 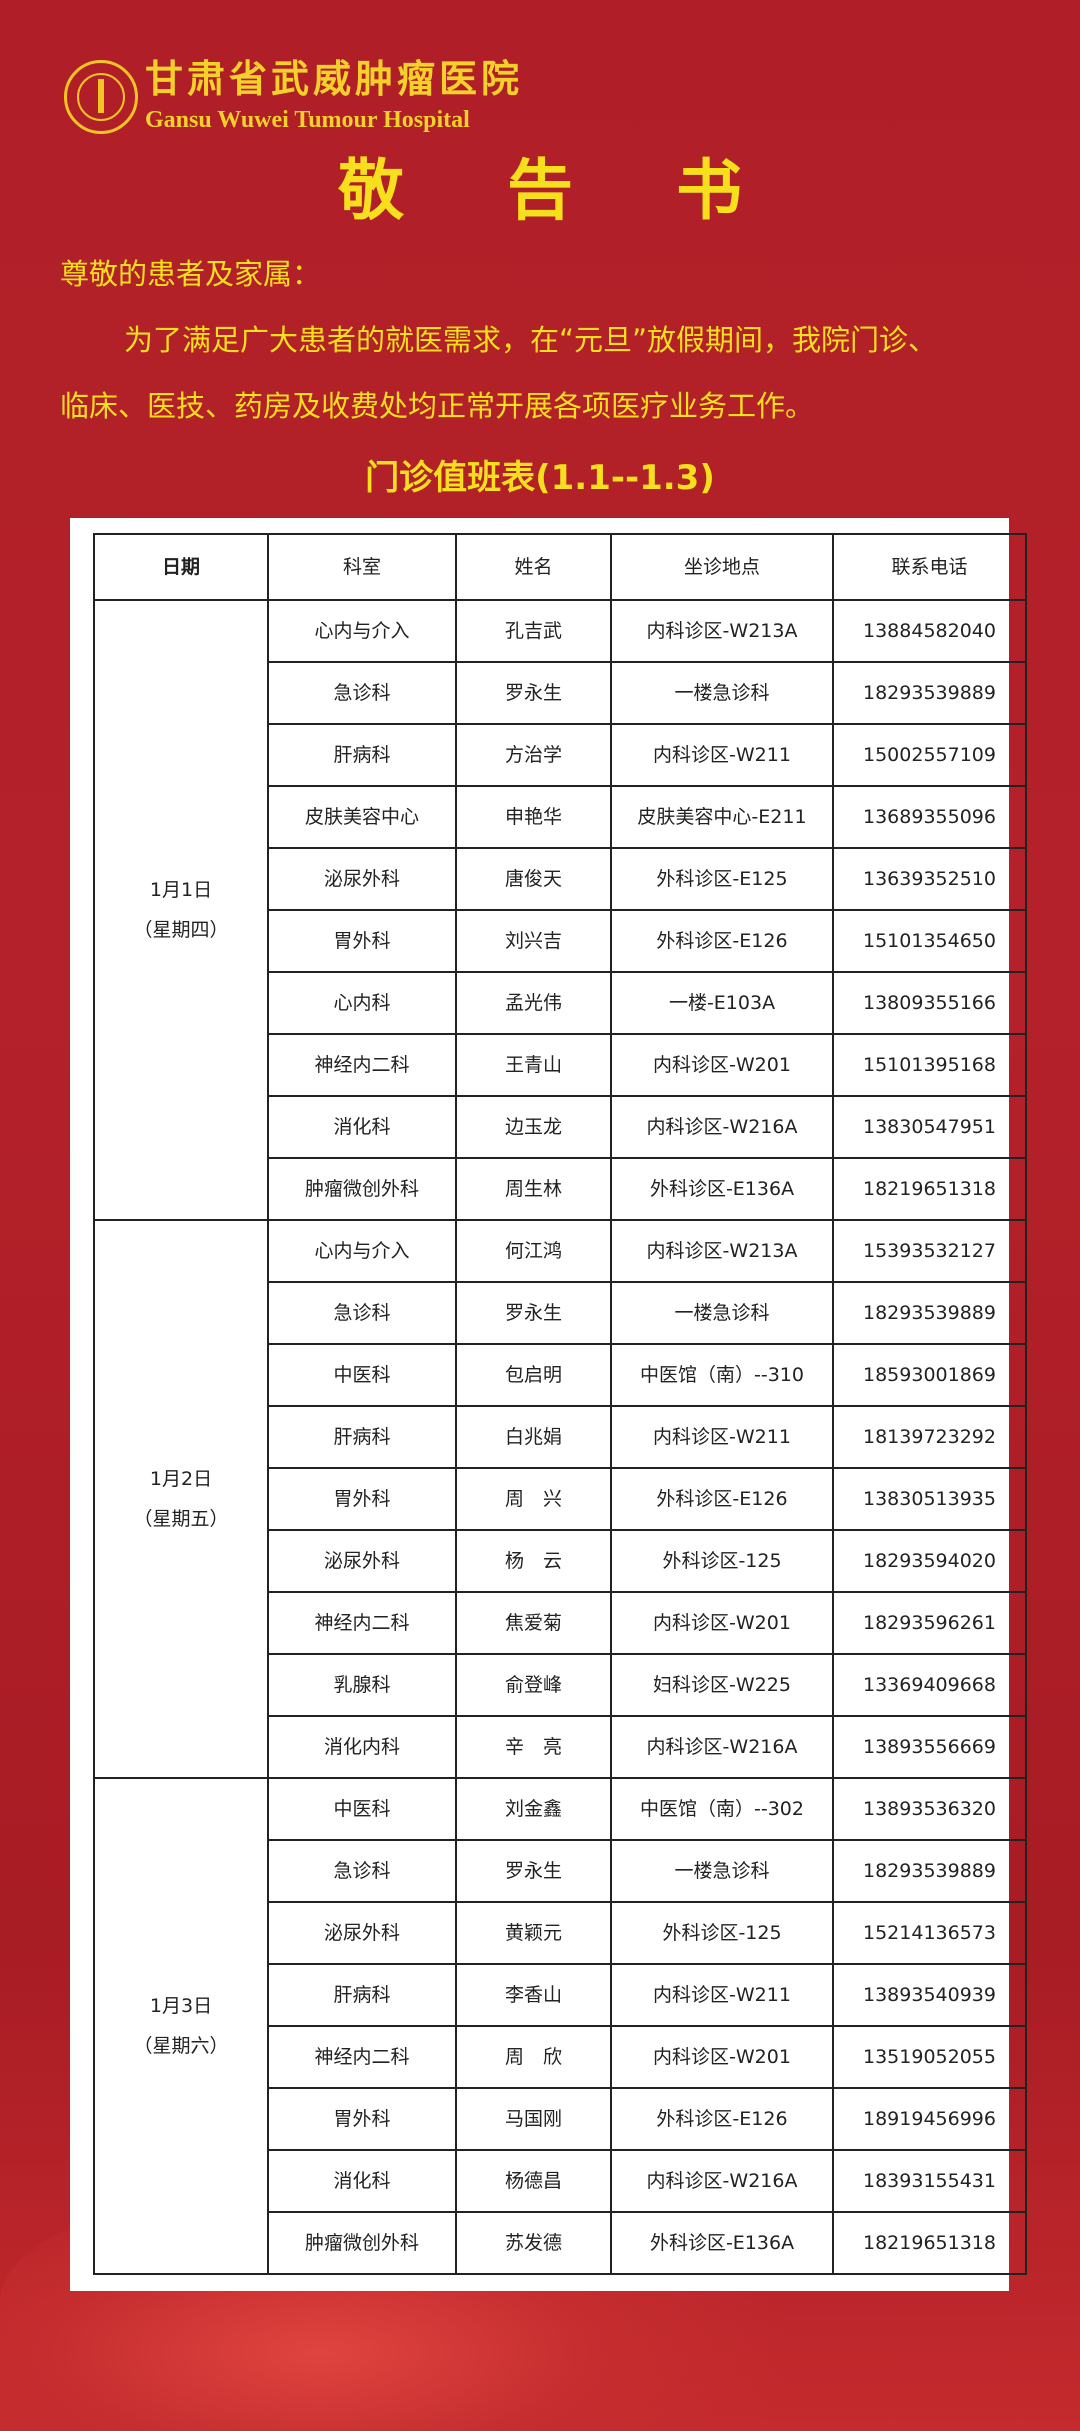 What do you see at coordinates (533, 1499) in the screenshot?
I see `name-cell: 周 兴` at bounding box center [533, 1499].